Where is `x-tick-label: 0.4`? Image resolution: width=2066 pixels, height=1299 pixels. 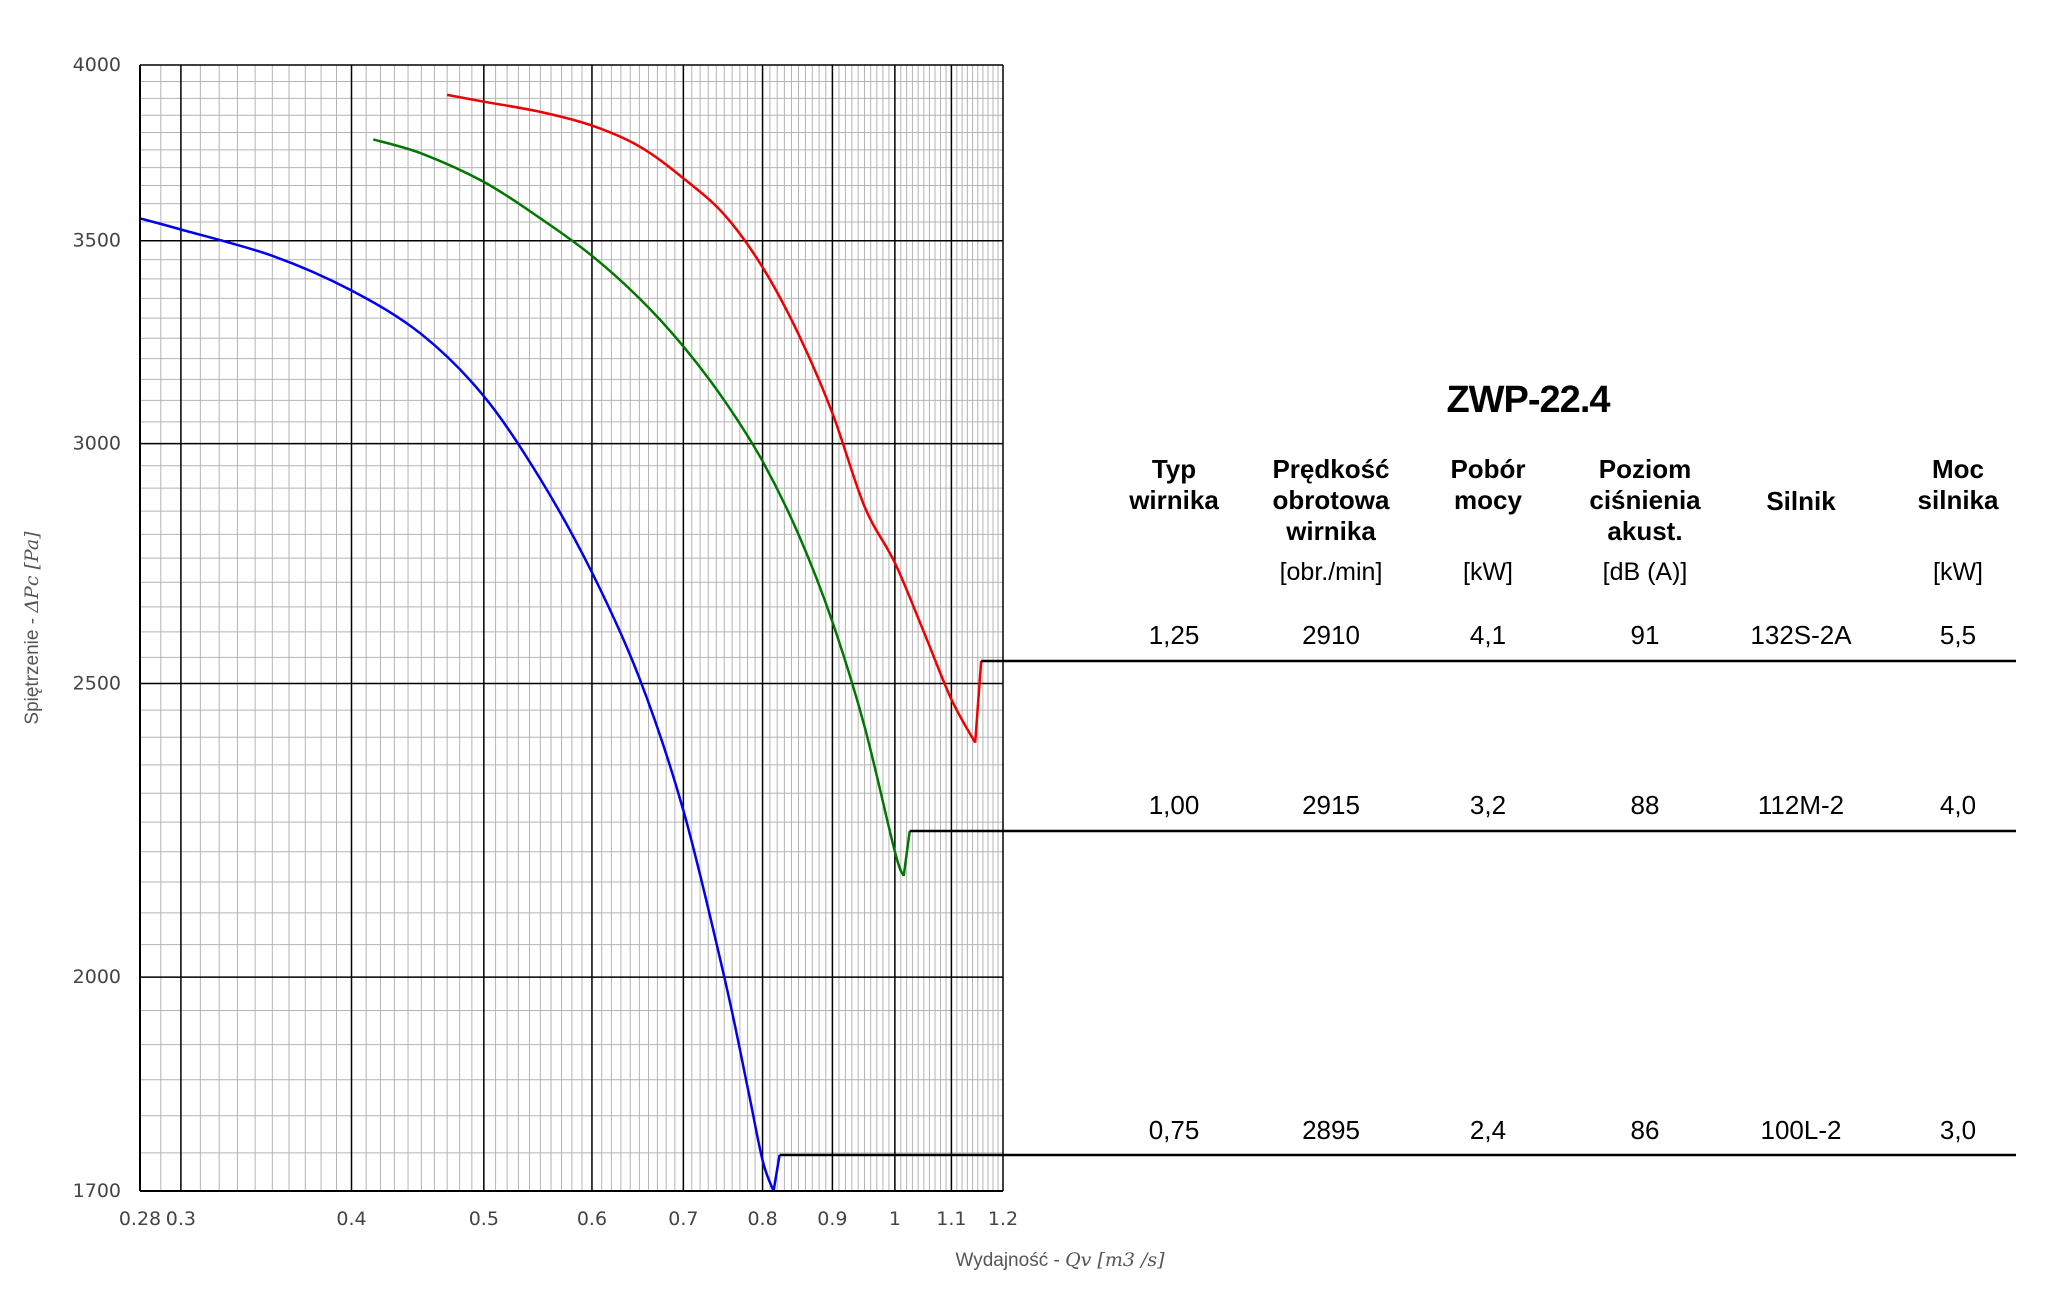
x-tick-label: 0.4 is located at coordinates (351, 1219).